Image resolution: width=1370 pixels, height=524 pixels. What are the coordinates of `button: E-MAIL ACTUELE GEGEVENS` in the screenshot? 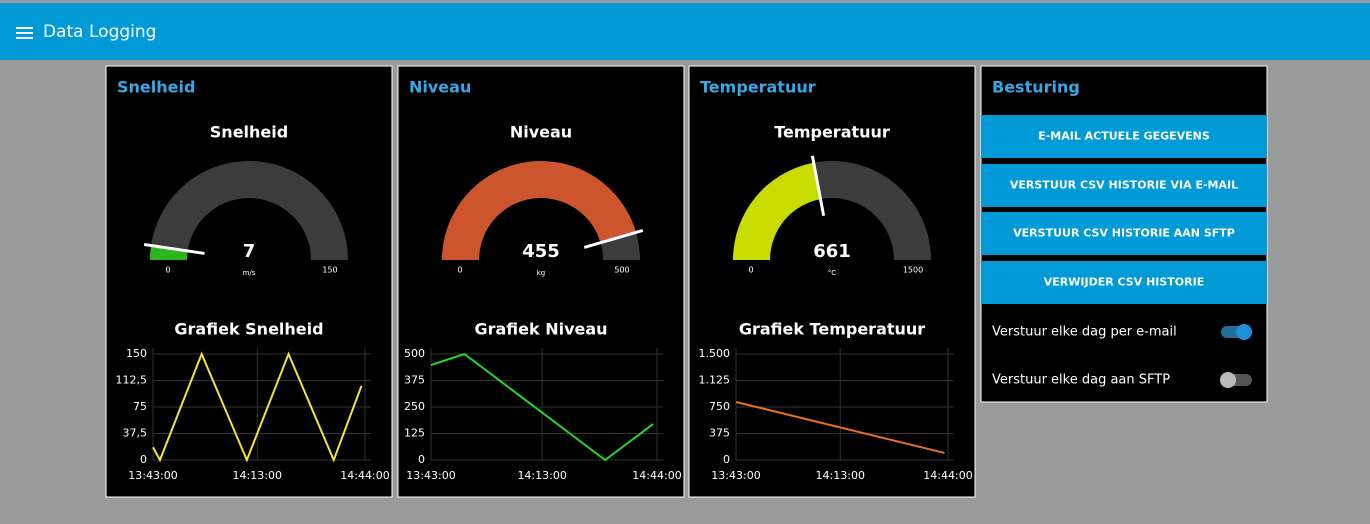 It's located at (1124, 136).